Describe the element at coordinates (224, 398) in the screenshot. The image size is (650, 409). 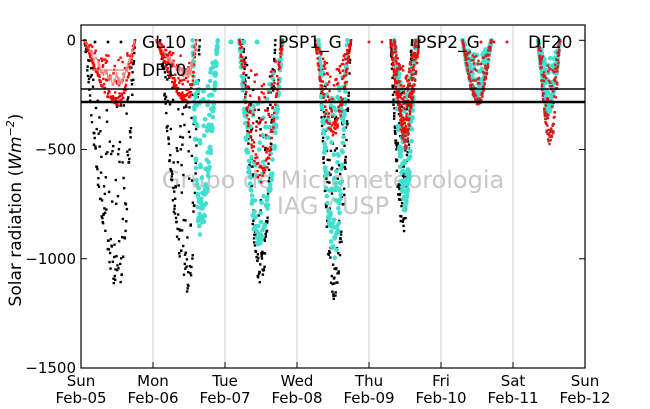
I see `x-tick-label-date: Feb-07` at that location.